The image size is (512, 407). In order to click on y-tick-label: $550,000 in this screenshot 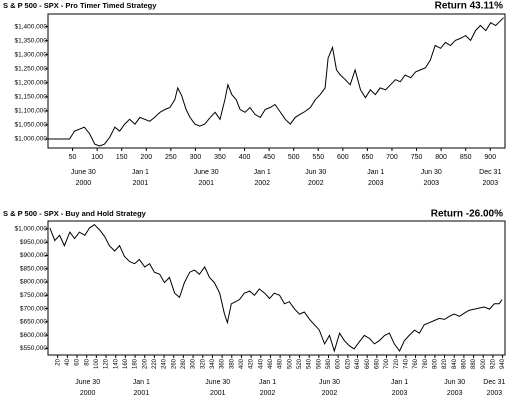, I will do `click(33, 348)`.